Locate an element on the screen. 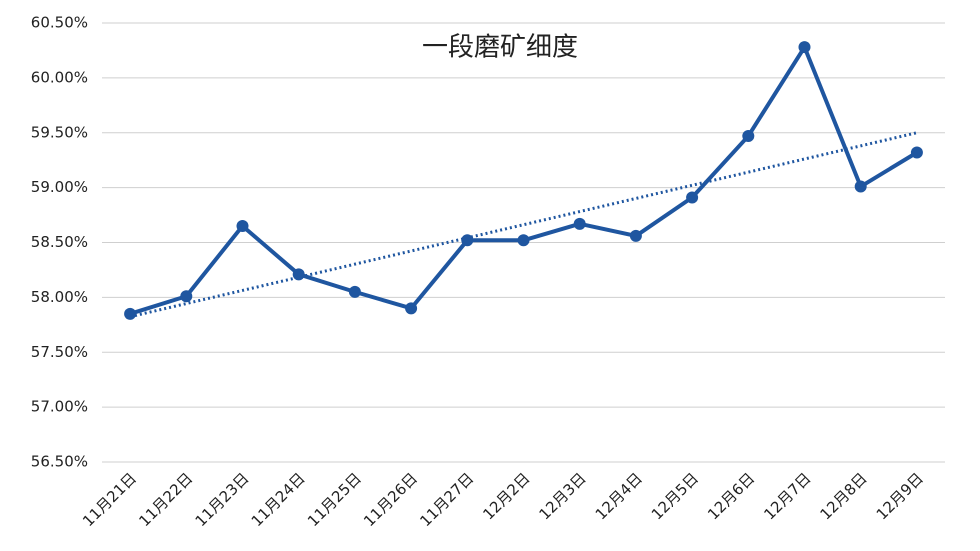 The height and width of the screenshot is (551, 980). x-tick-label: 11月23日 is located at coordinates (222, 499).